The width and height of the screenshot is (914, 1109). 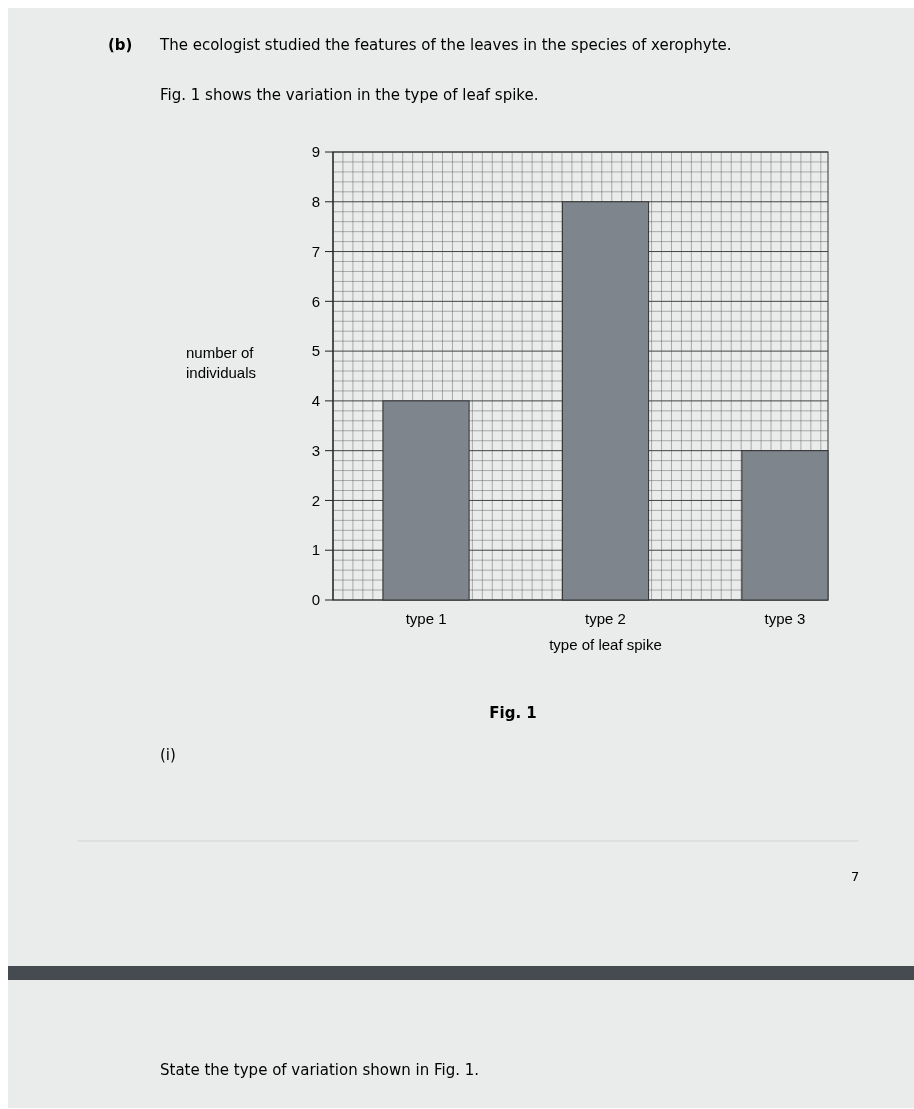 What do you see at coordinates (426, 618) in the screenshot?
I see `x-tick-label: type 1` at bounding box center [426, 618].